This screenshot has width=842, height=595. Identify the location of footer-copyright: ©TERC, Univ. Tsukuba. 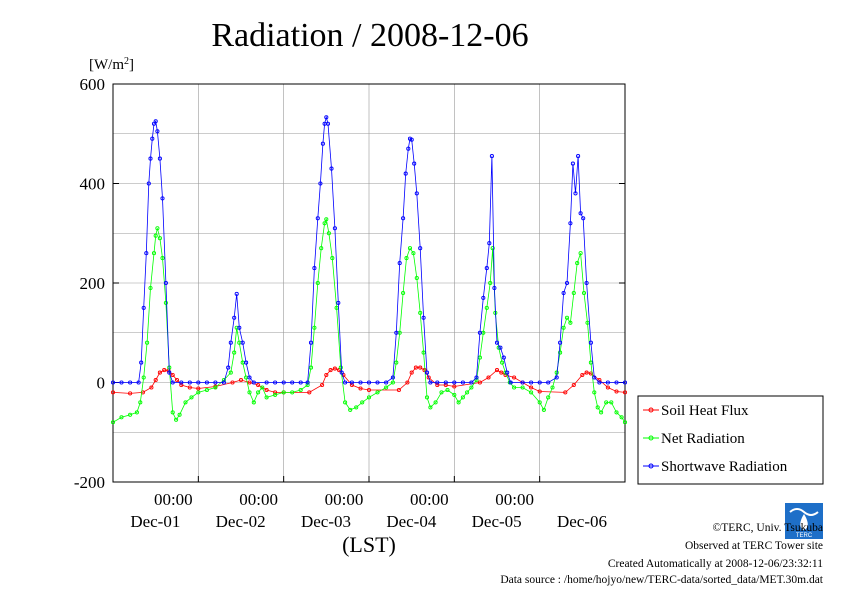
(768, 528).